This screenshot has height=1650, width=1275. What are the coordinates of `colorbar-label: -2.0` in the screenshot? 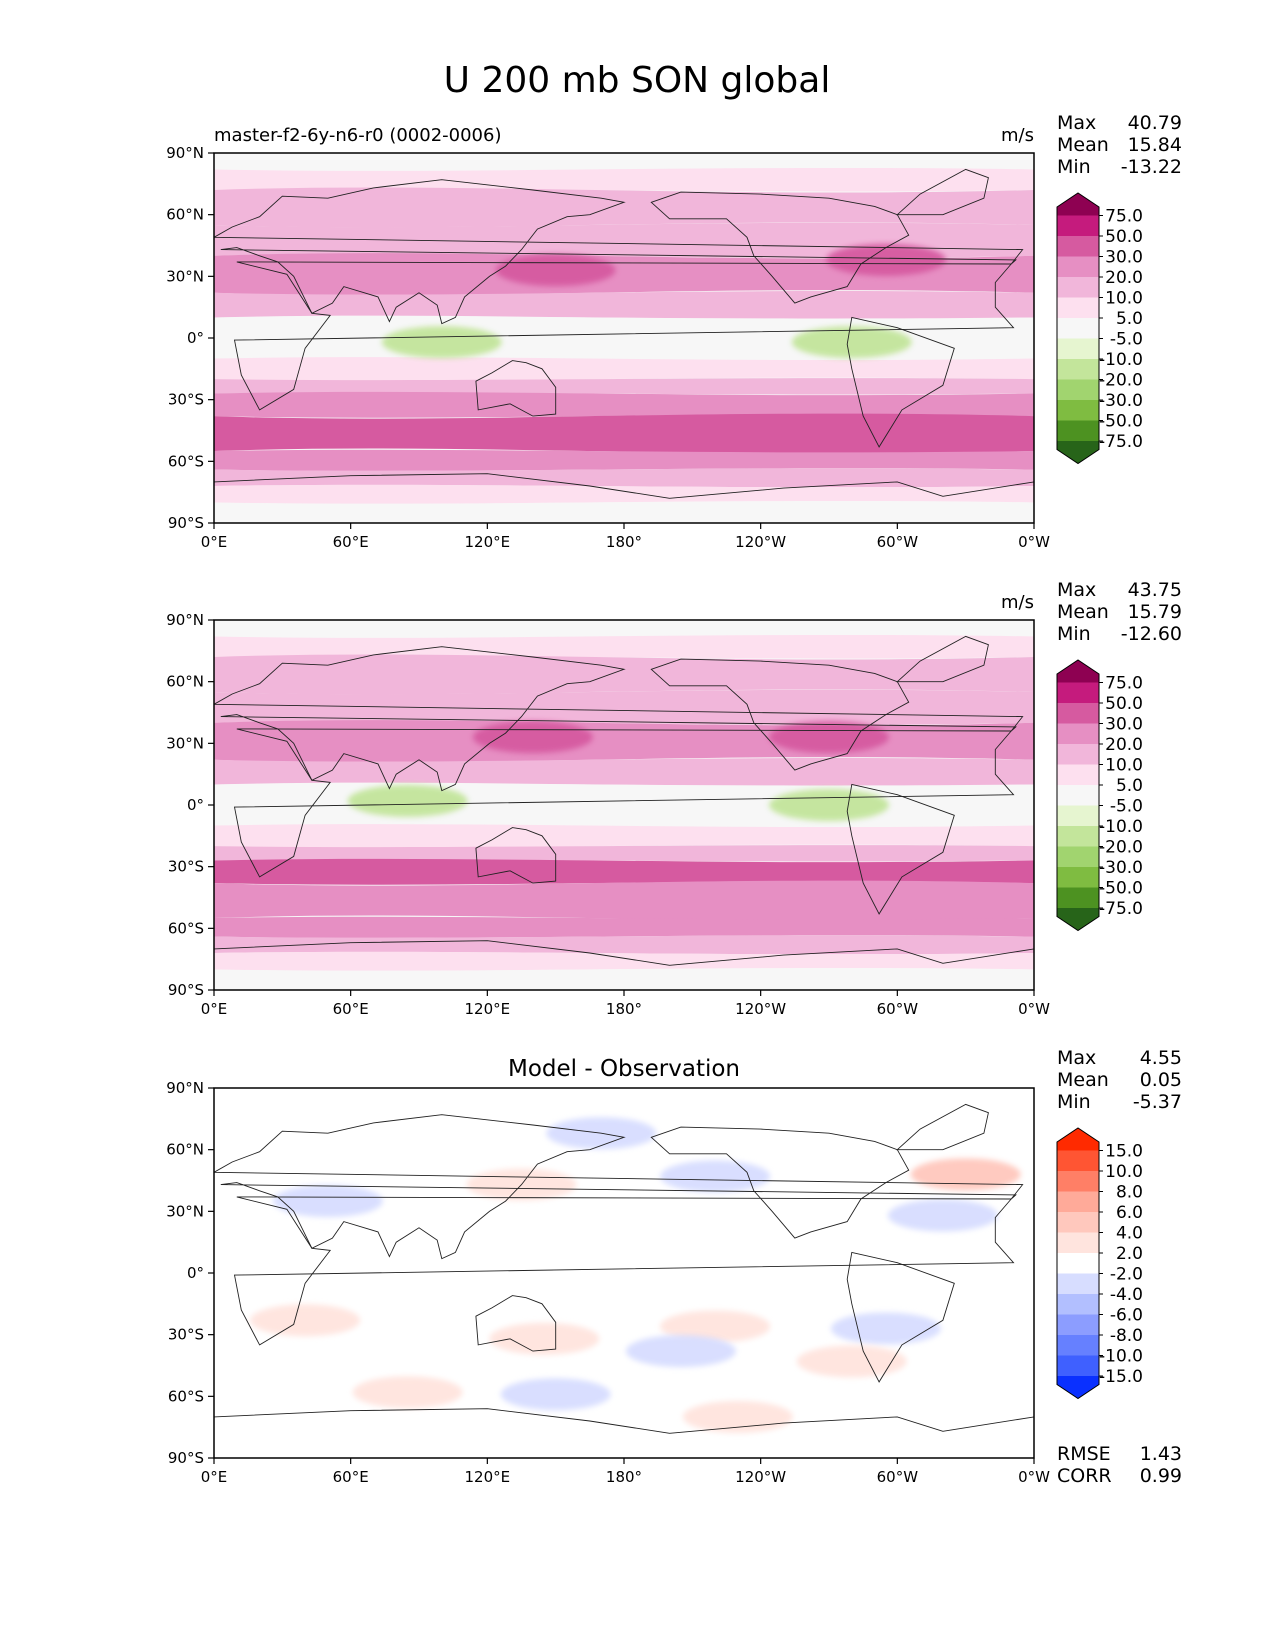 It's located at (1126, 1275).